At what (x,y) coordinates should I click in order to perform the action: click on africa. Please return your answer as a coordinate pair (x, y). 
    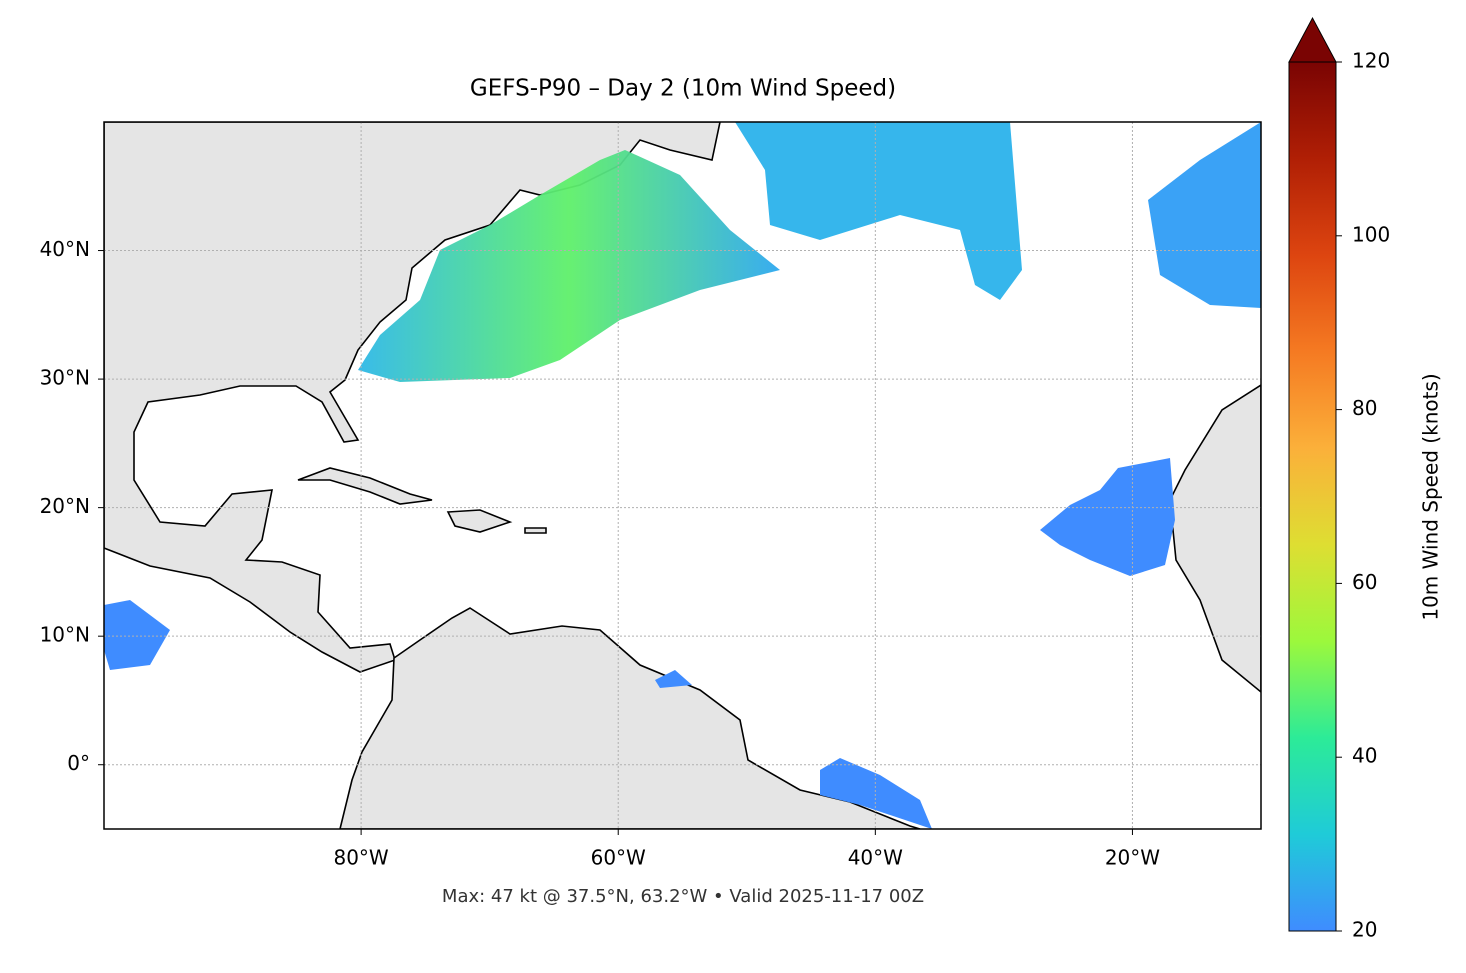
    Looking at the image, I should click on (1215, 539).